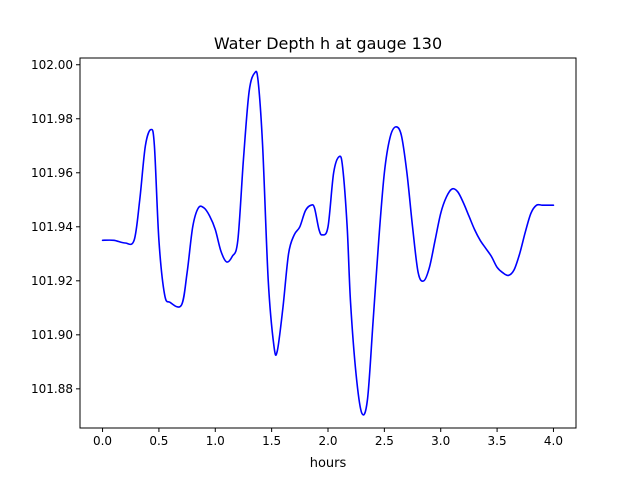 The width and height of the screenshot is (640, 484). I want to click on x-tick-label: 1.0, so click(215, 441).